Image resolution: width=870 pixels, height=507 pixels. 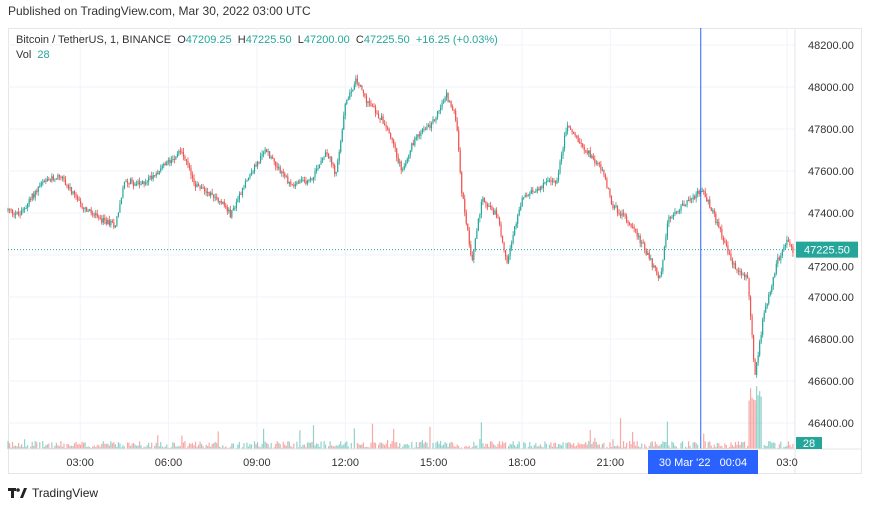 What do you see at coordinates (831, 46) in the screenshot?
I see `price-tick-label: 48200.00` at bounding box center [831, 46].